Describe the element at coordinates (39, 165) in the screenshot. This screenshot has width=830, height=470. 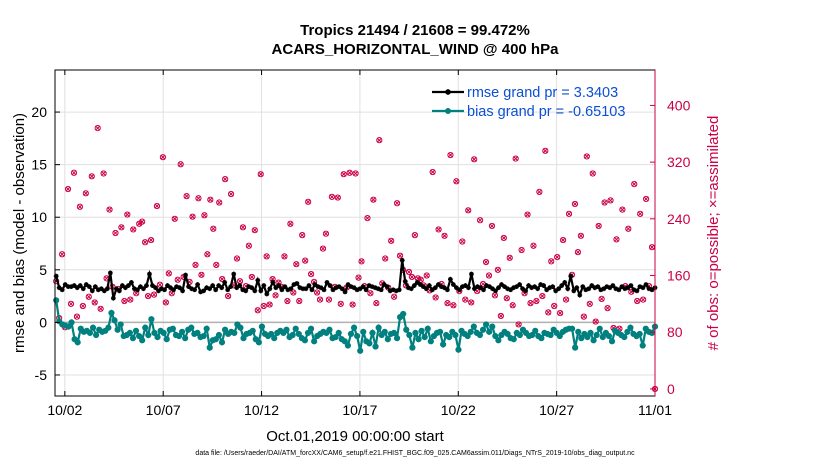
I see `y-tick-label: 15` at that location.